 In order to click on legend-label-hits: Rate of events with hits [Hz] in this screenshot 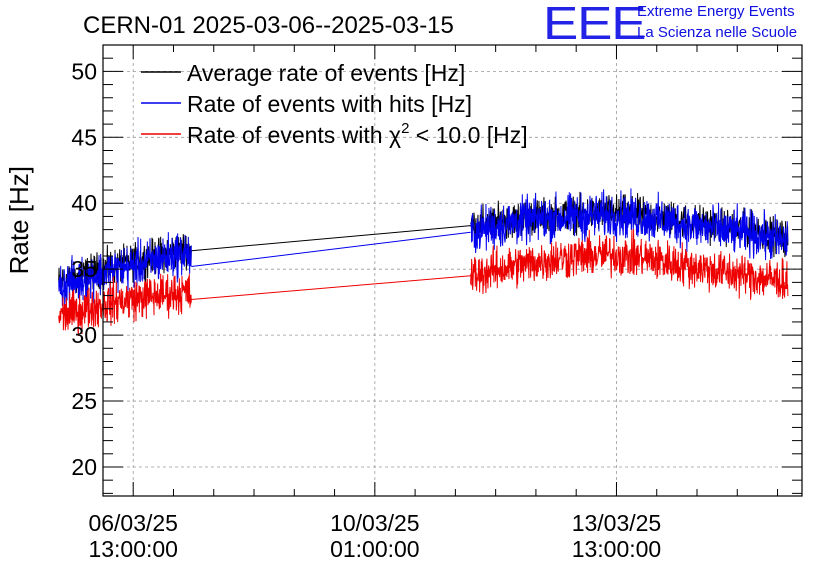, I will do `click(329, 104)`.